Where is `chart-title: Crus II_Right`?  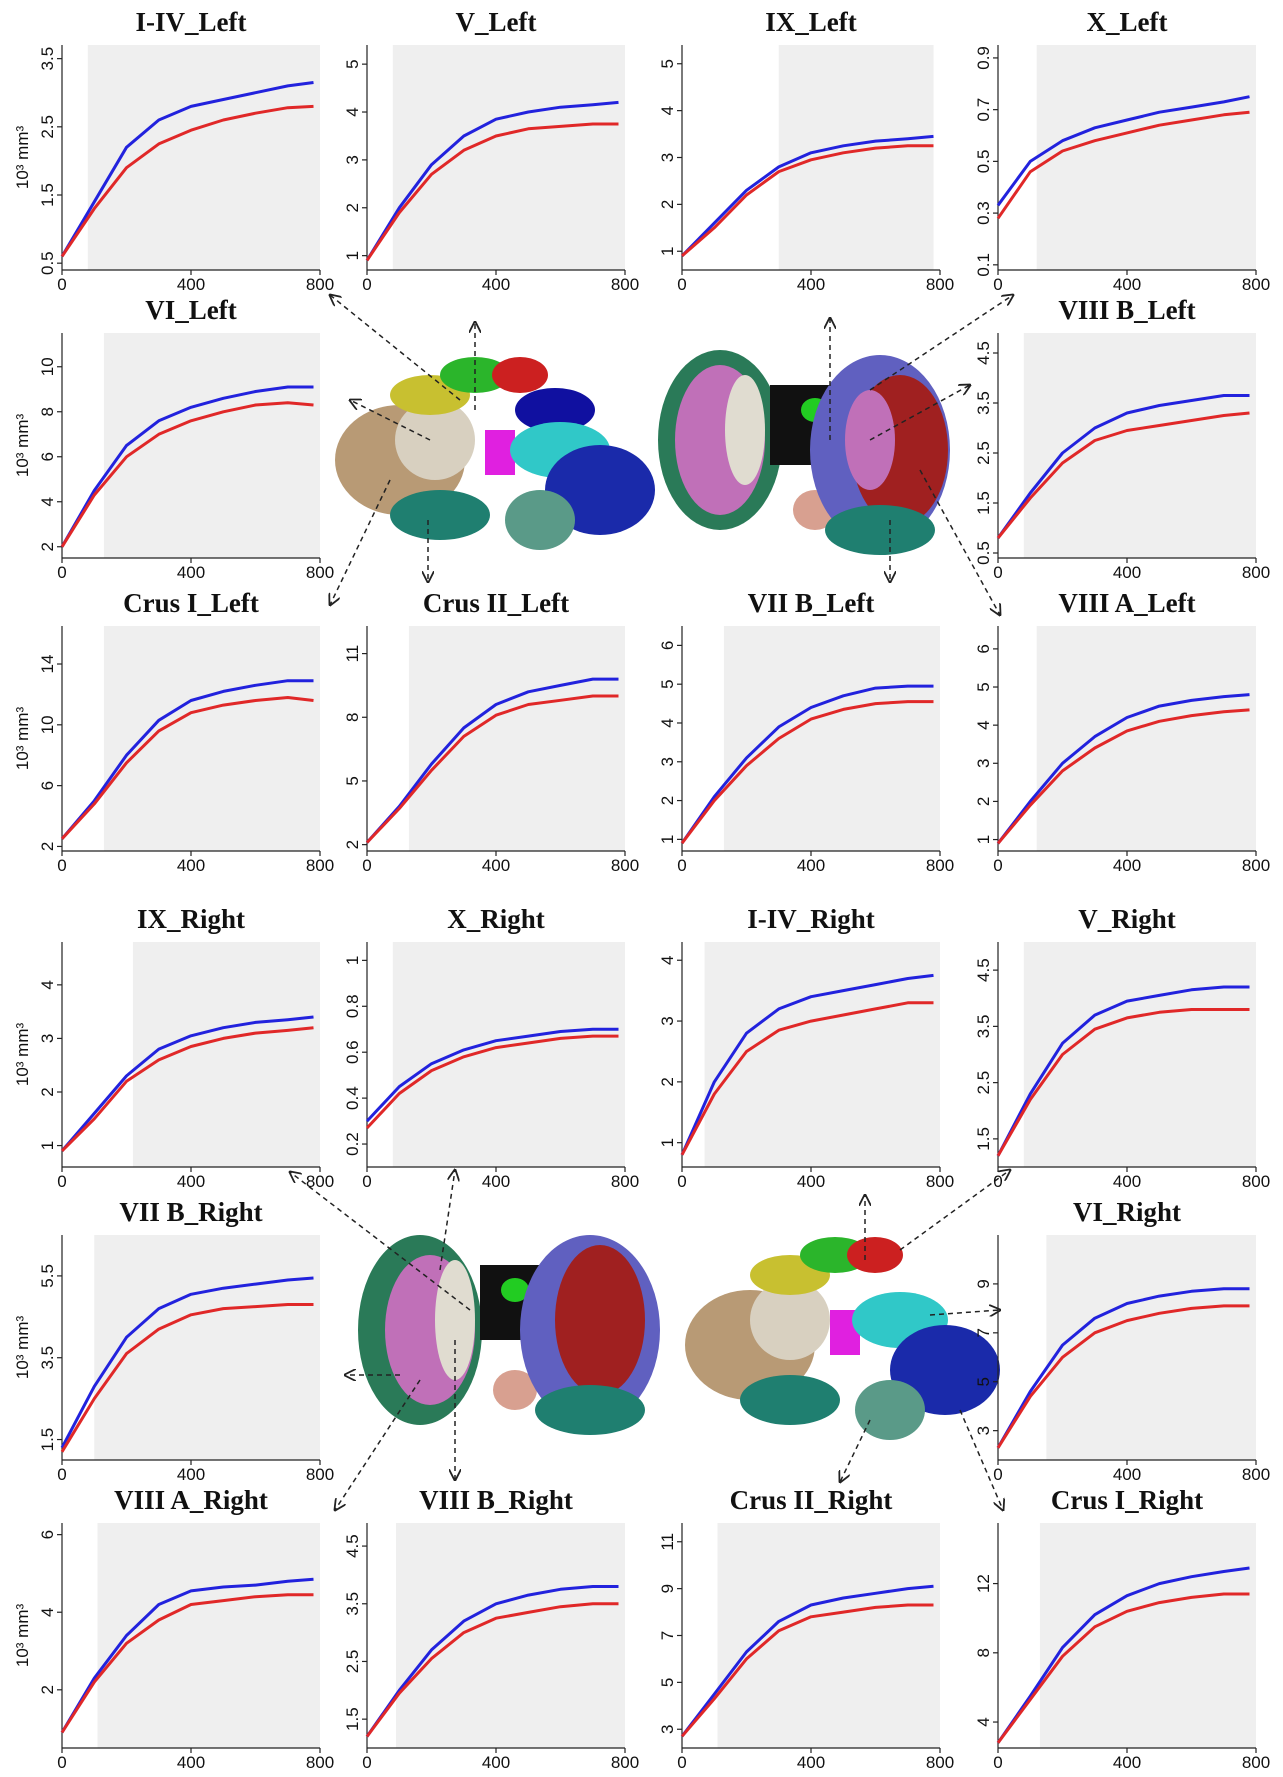 chart-title: Crus II_Right is located at coordinates (811, 1500).